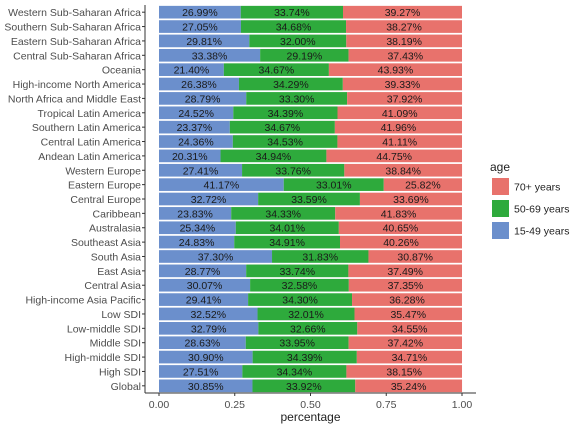 Image resolution: width=582 pixels, height=435 pixels. I want to click on bar-segment-50-69-years-low-sdi, so click(306, 314).